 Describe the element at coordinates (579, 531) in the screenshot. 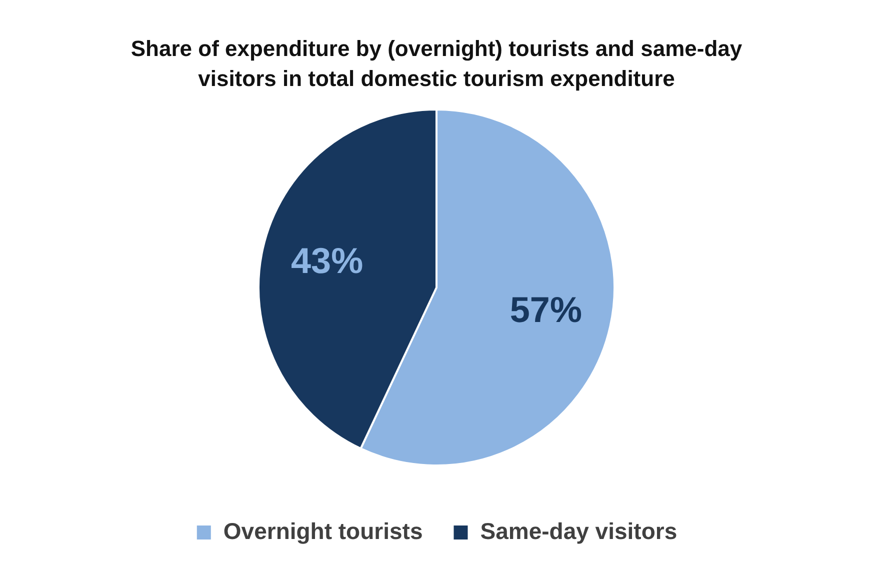

I see `legend-label: Same-day visitors` at that location.